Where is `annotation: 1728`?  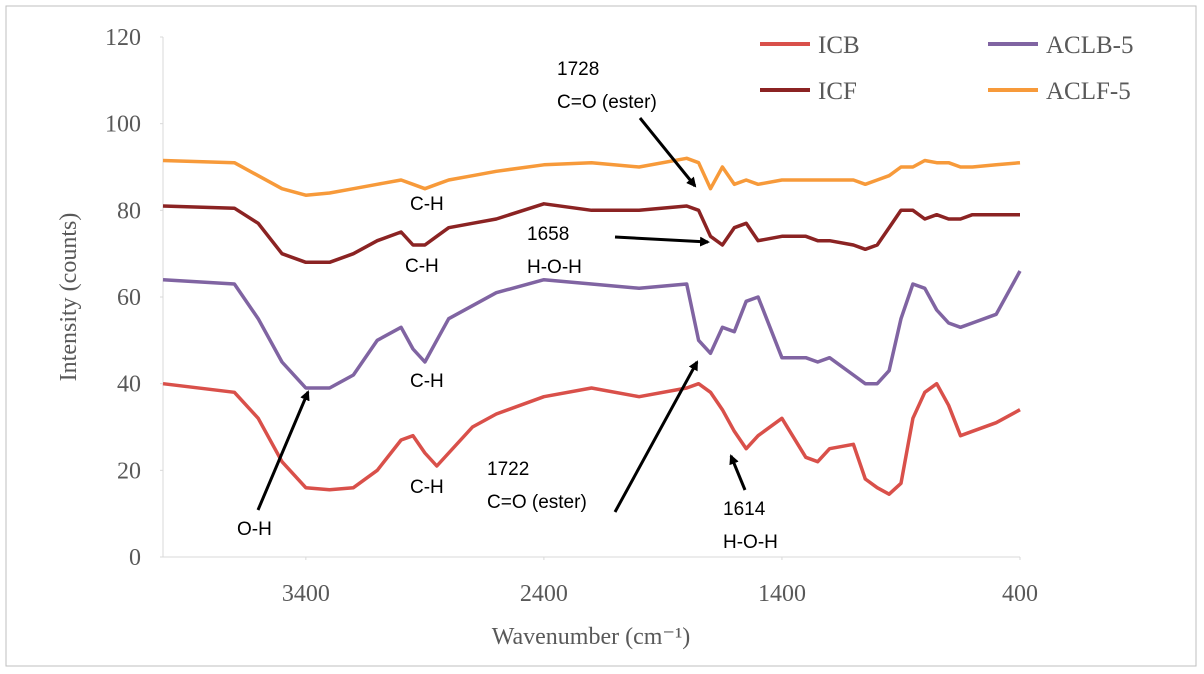
annotation: 1728 is located at coordinates (578, 69).